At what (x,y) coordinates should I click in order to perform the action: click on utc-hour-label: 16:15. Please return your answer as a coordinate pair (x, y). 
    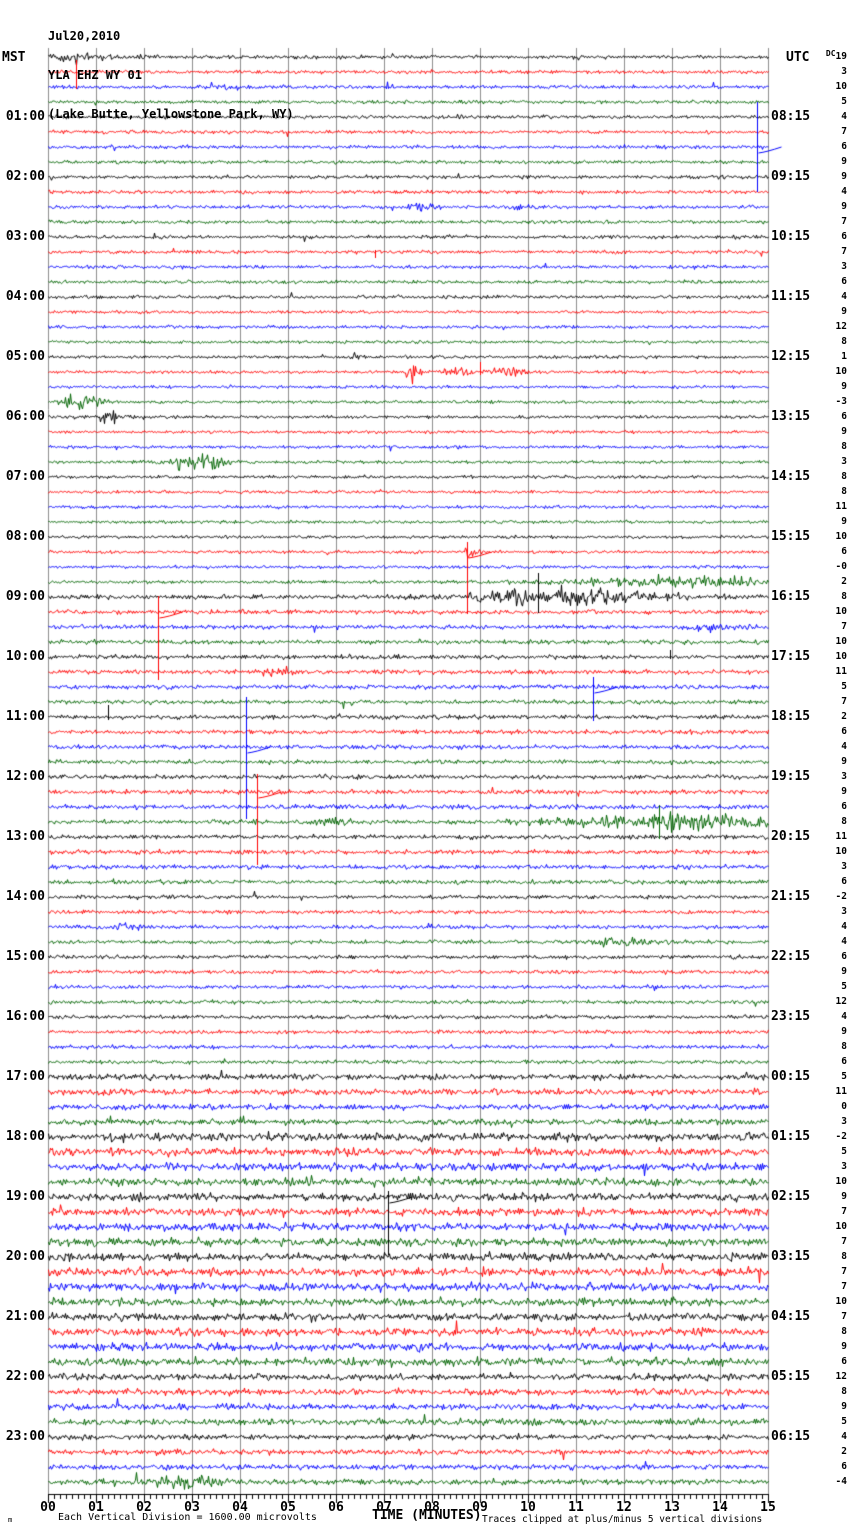
    Looking at the image, I should click on (791, 596).